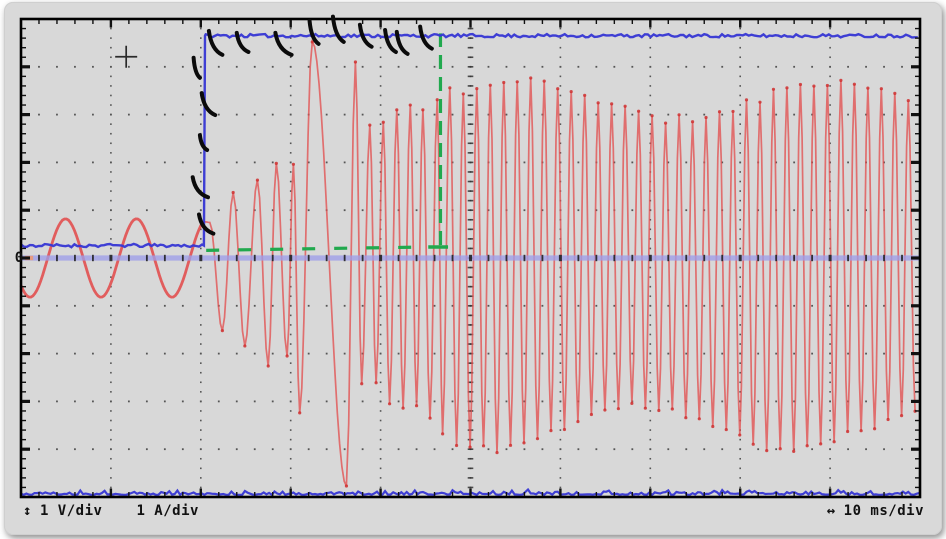  I want to click on reference-trace, so click(327, 142).